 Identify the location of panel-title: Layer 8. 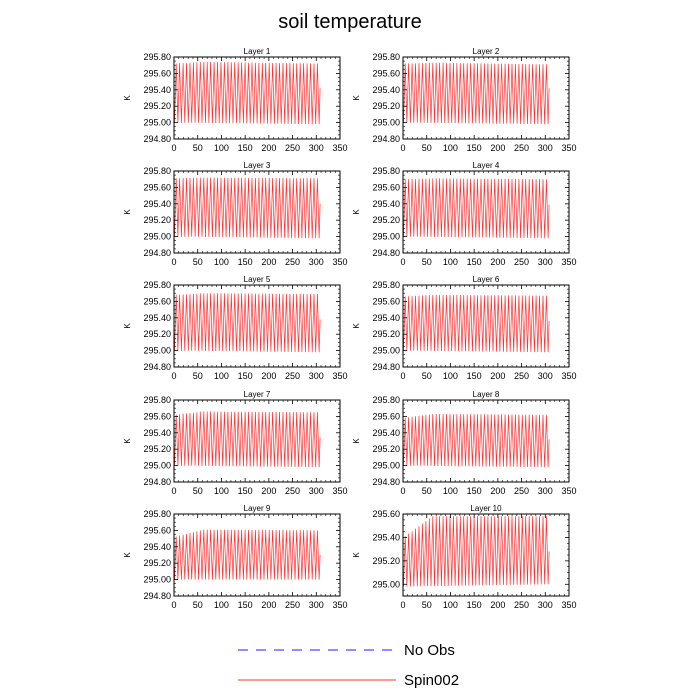
(486, 394).